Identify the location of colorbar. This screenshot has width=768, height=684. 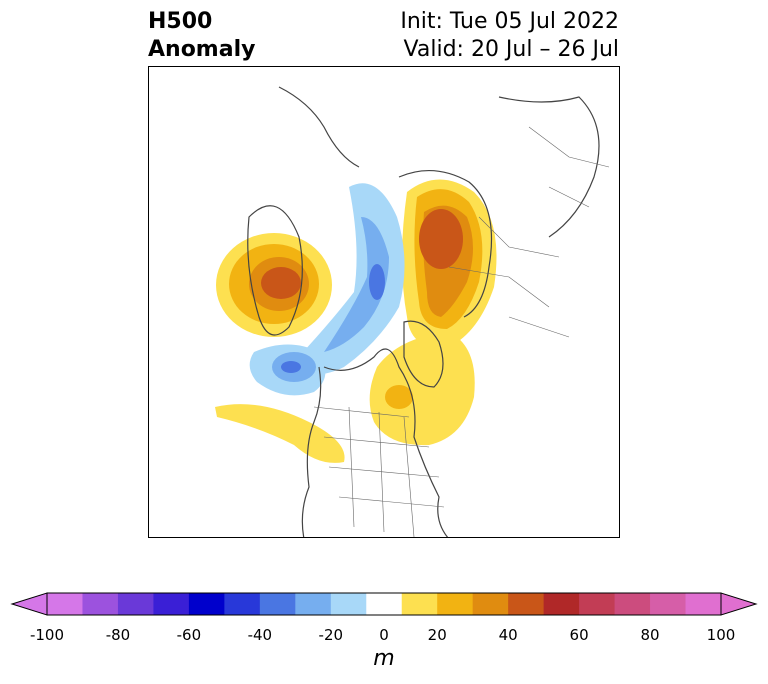
(384, 604).